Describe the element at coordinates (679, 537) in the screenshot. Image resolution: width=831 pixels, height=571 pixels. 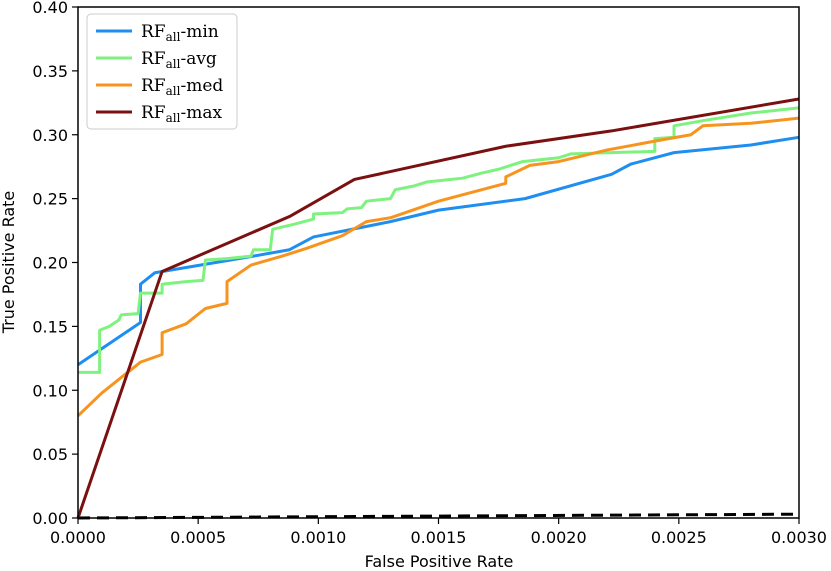
I see `x-tick-label: 0.0025` at that location.